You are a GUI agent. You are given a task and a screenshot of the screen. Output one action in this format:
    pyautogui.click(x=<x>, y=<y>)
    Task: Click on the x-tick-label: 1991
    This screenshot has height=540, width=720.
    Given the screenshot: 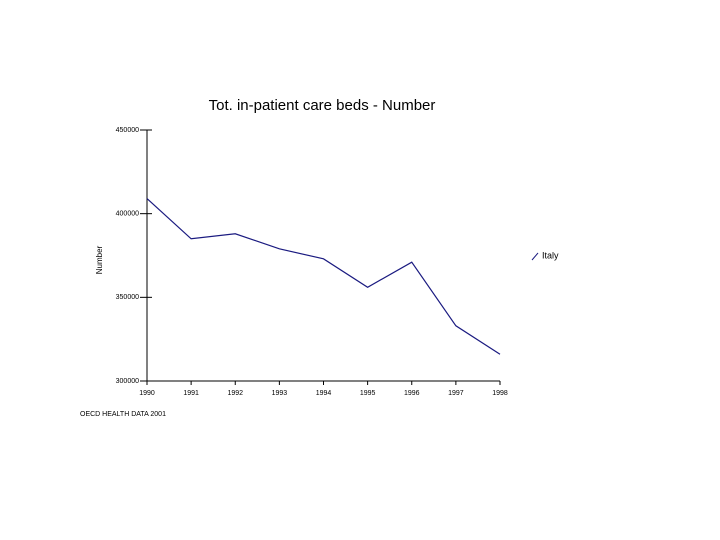 What is the action you would take?
    pyautogui.click(x=191, y=393)
    